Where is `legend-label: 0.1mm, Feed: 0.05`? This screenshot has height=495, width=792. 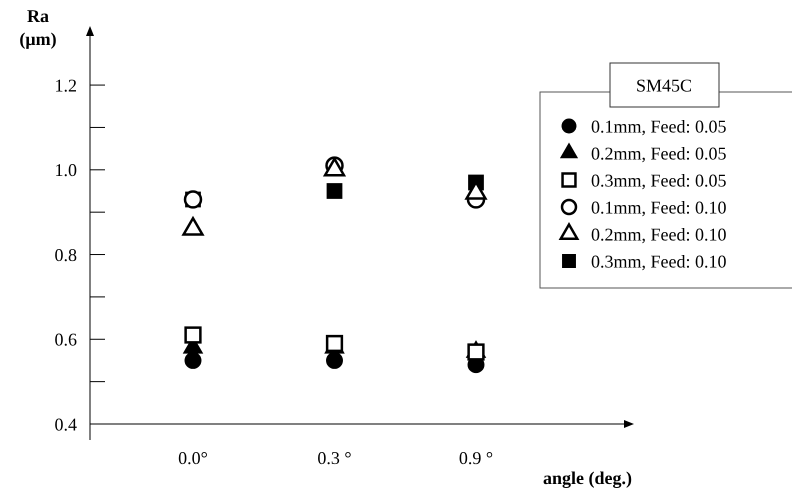
legend-label: 0.1mm, Feed: 0.05 is located at coordinates (658, 126).